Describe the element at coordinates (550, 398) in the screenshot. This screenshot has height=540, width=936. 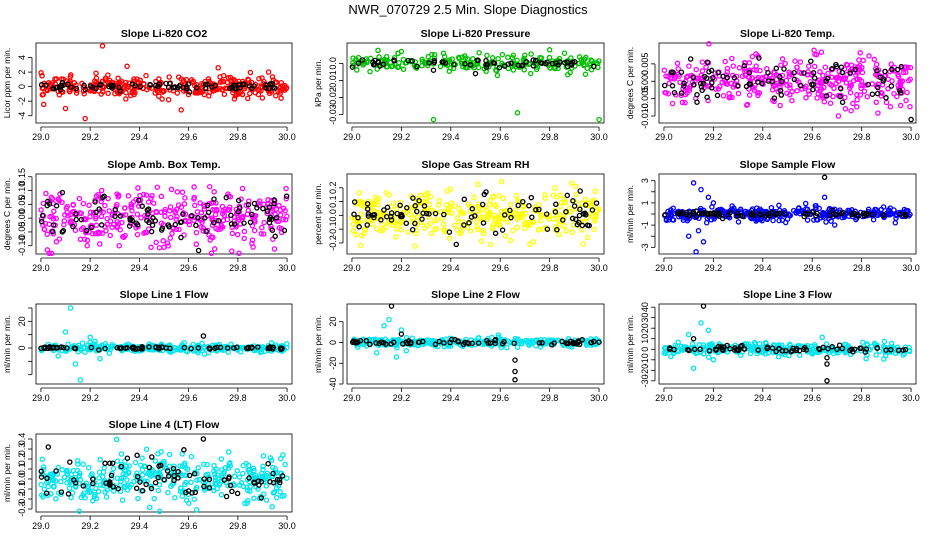
I see `x-tick-label: 29.8` at that location.